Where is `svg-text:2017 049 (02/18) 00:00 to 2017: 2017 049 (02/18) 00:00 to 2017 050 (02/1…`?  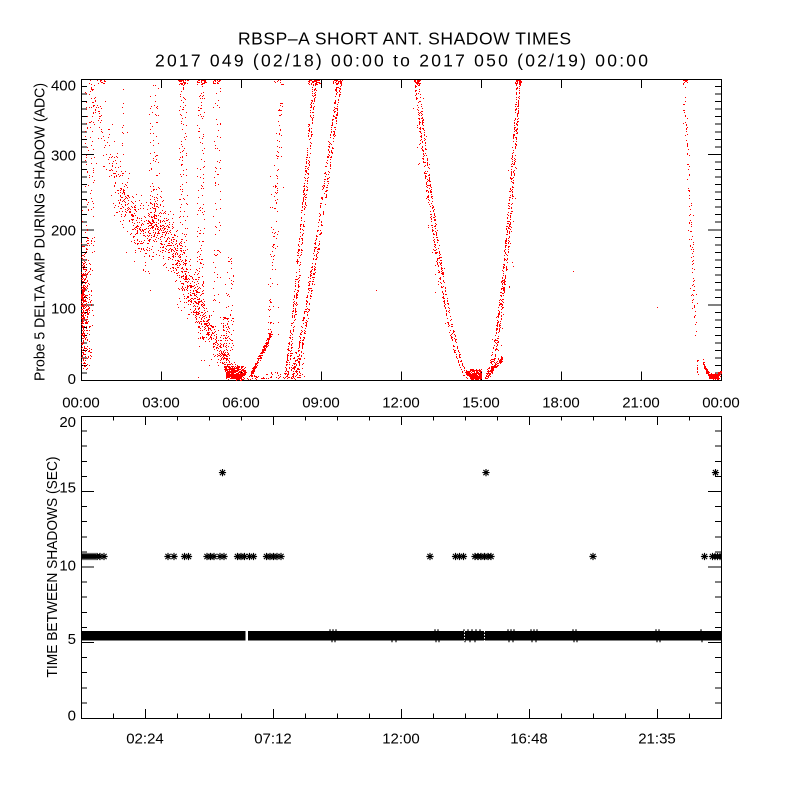
svg-text:2017 049 (02/18) 00:00 to 2017: 2017 049 (02/18) 00:00 to 2017 050 (02/1… is located at coordinates (401, 61).